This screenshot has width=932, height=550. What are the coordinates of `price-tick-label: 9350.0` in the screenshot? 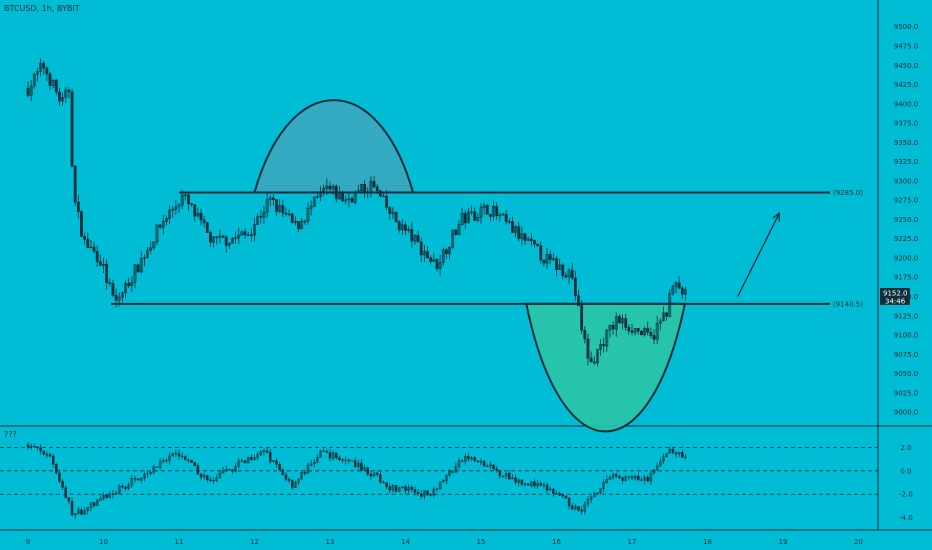 It's located at (906, 143).